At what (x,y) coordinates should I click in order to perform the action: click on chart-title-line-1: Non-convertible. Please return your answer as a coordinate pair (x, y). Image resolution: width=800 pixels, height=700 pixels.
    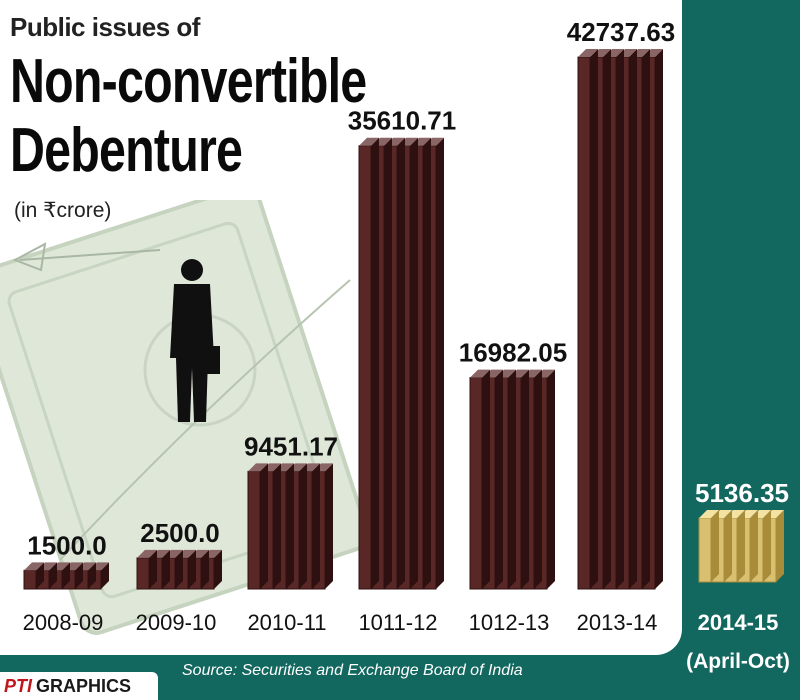
    Looking at the image, I should click on (188, 81).